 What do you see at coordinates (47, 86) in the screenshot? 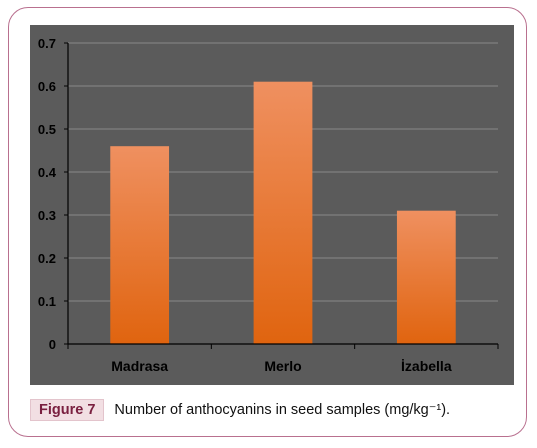
I see `y-tick-label: 0.6` at bounding box center [47, 86].